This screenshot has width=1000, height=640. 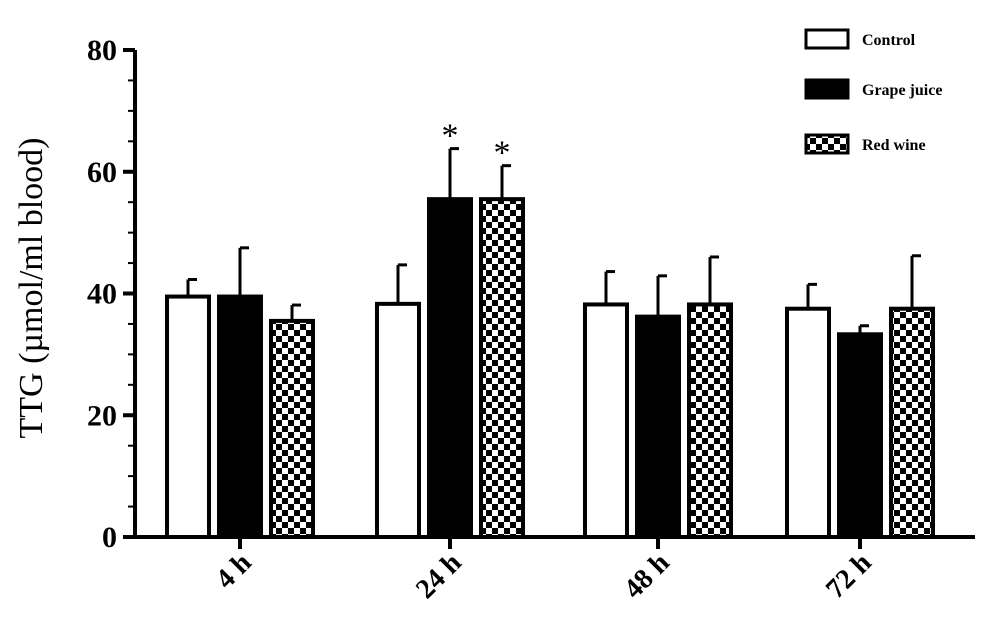 What do you see at coordinates (102, 415) in the screenshot?
I see `y-tick-label: 20` at bounding box center [102, 415].